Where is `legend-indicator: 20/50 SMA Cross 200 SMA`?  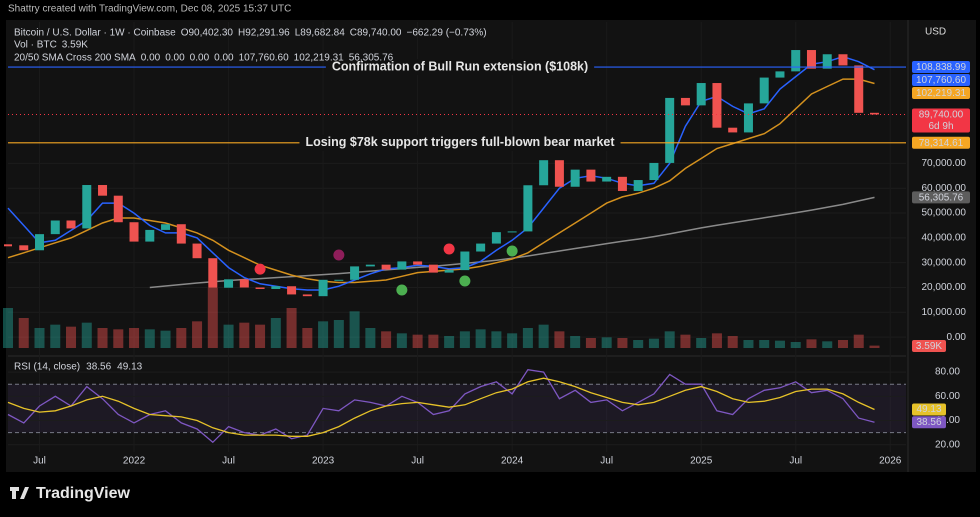
legend-indicator: 20/50 SMA Cross 200 SMA is located at coordinates (75, 58).